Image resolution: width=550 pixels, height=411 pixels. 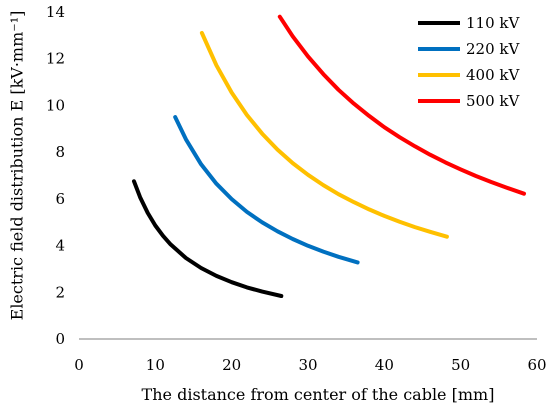 I want to click on y-tick-label: 6, so click(x=60, y=199).